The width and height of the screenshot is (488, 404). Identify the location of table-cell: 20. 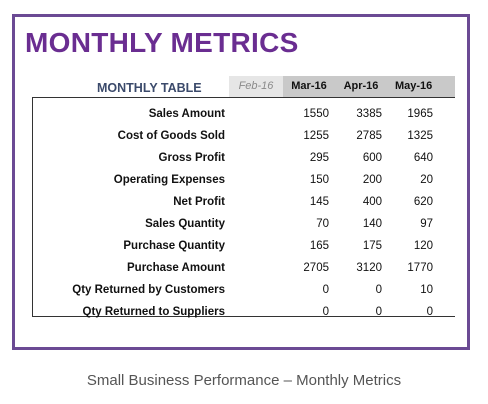
(426, 180).